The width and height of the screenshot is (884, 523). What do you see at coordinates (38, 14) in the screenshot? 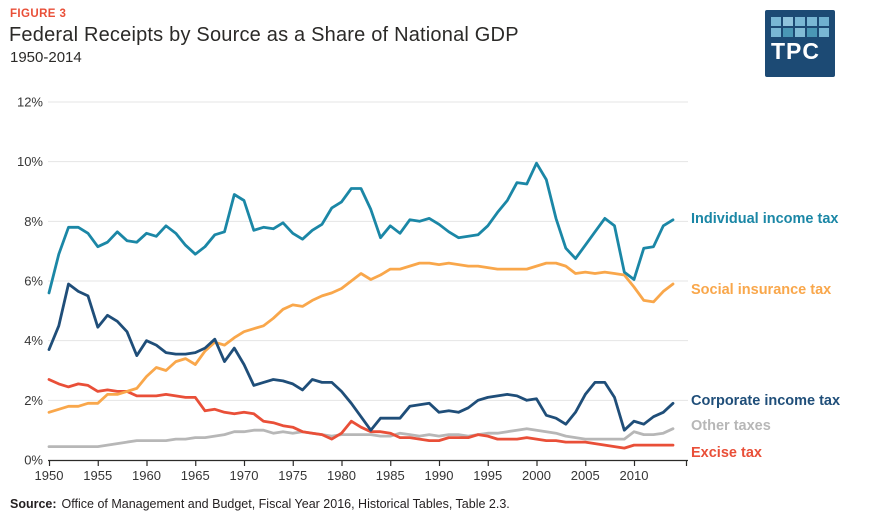
I see `figure-label: FIGURE 3` at bounding box center [38, 14].